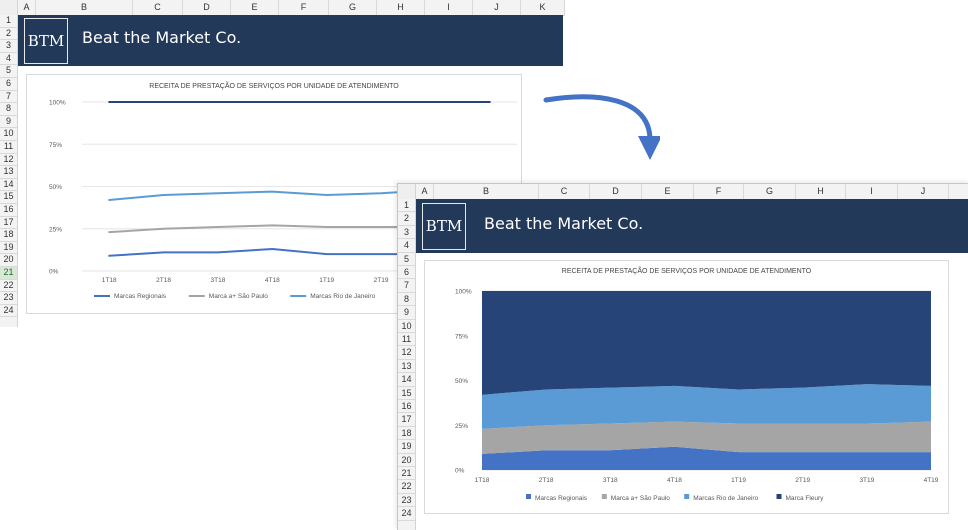  Describe the element at coordinates (55, 145) in the screenshot. I see `y-tick-label: 75%` at that location.